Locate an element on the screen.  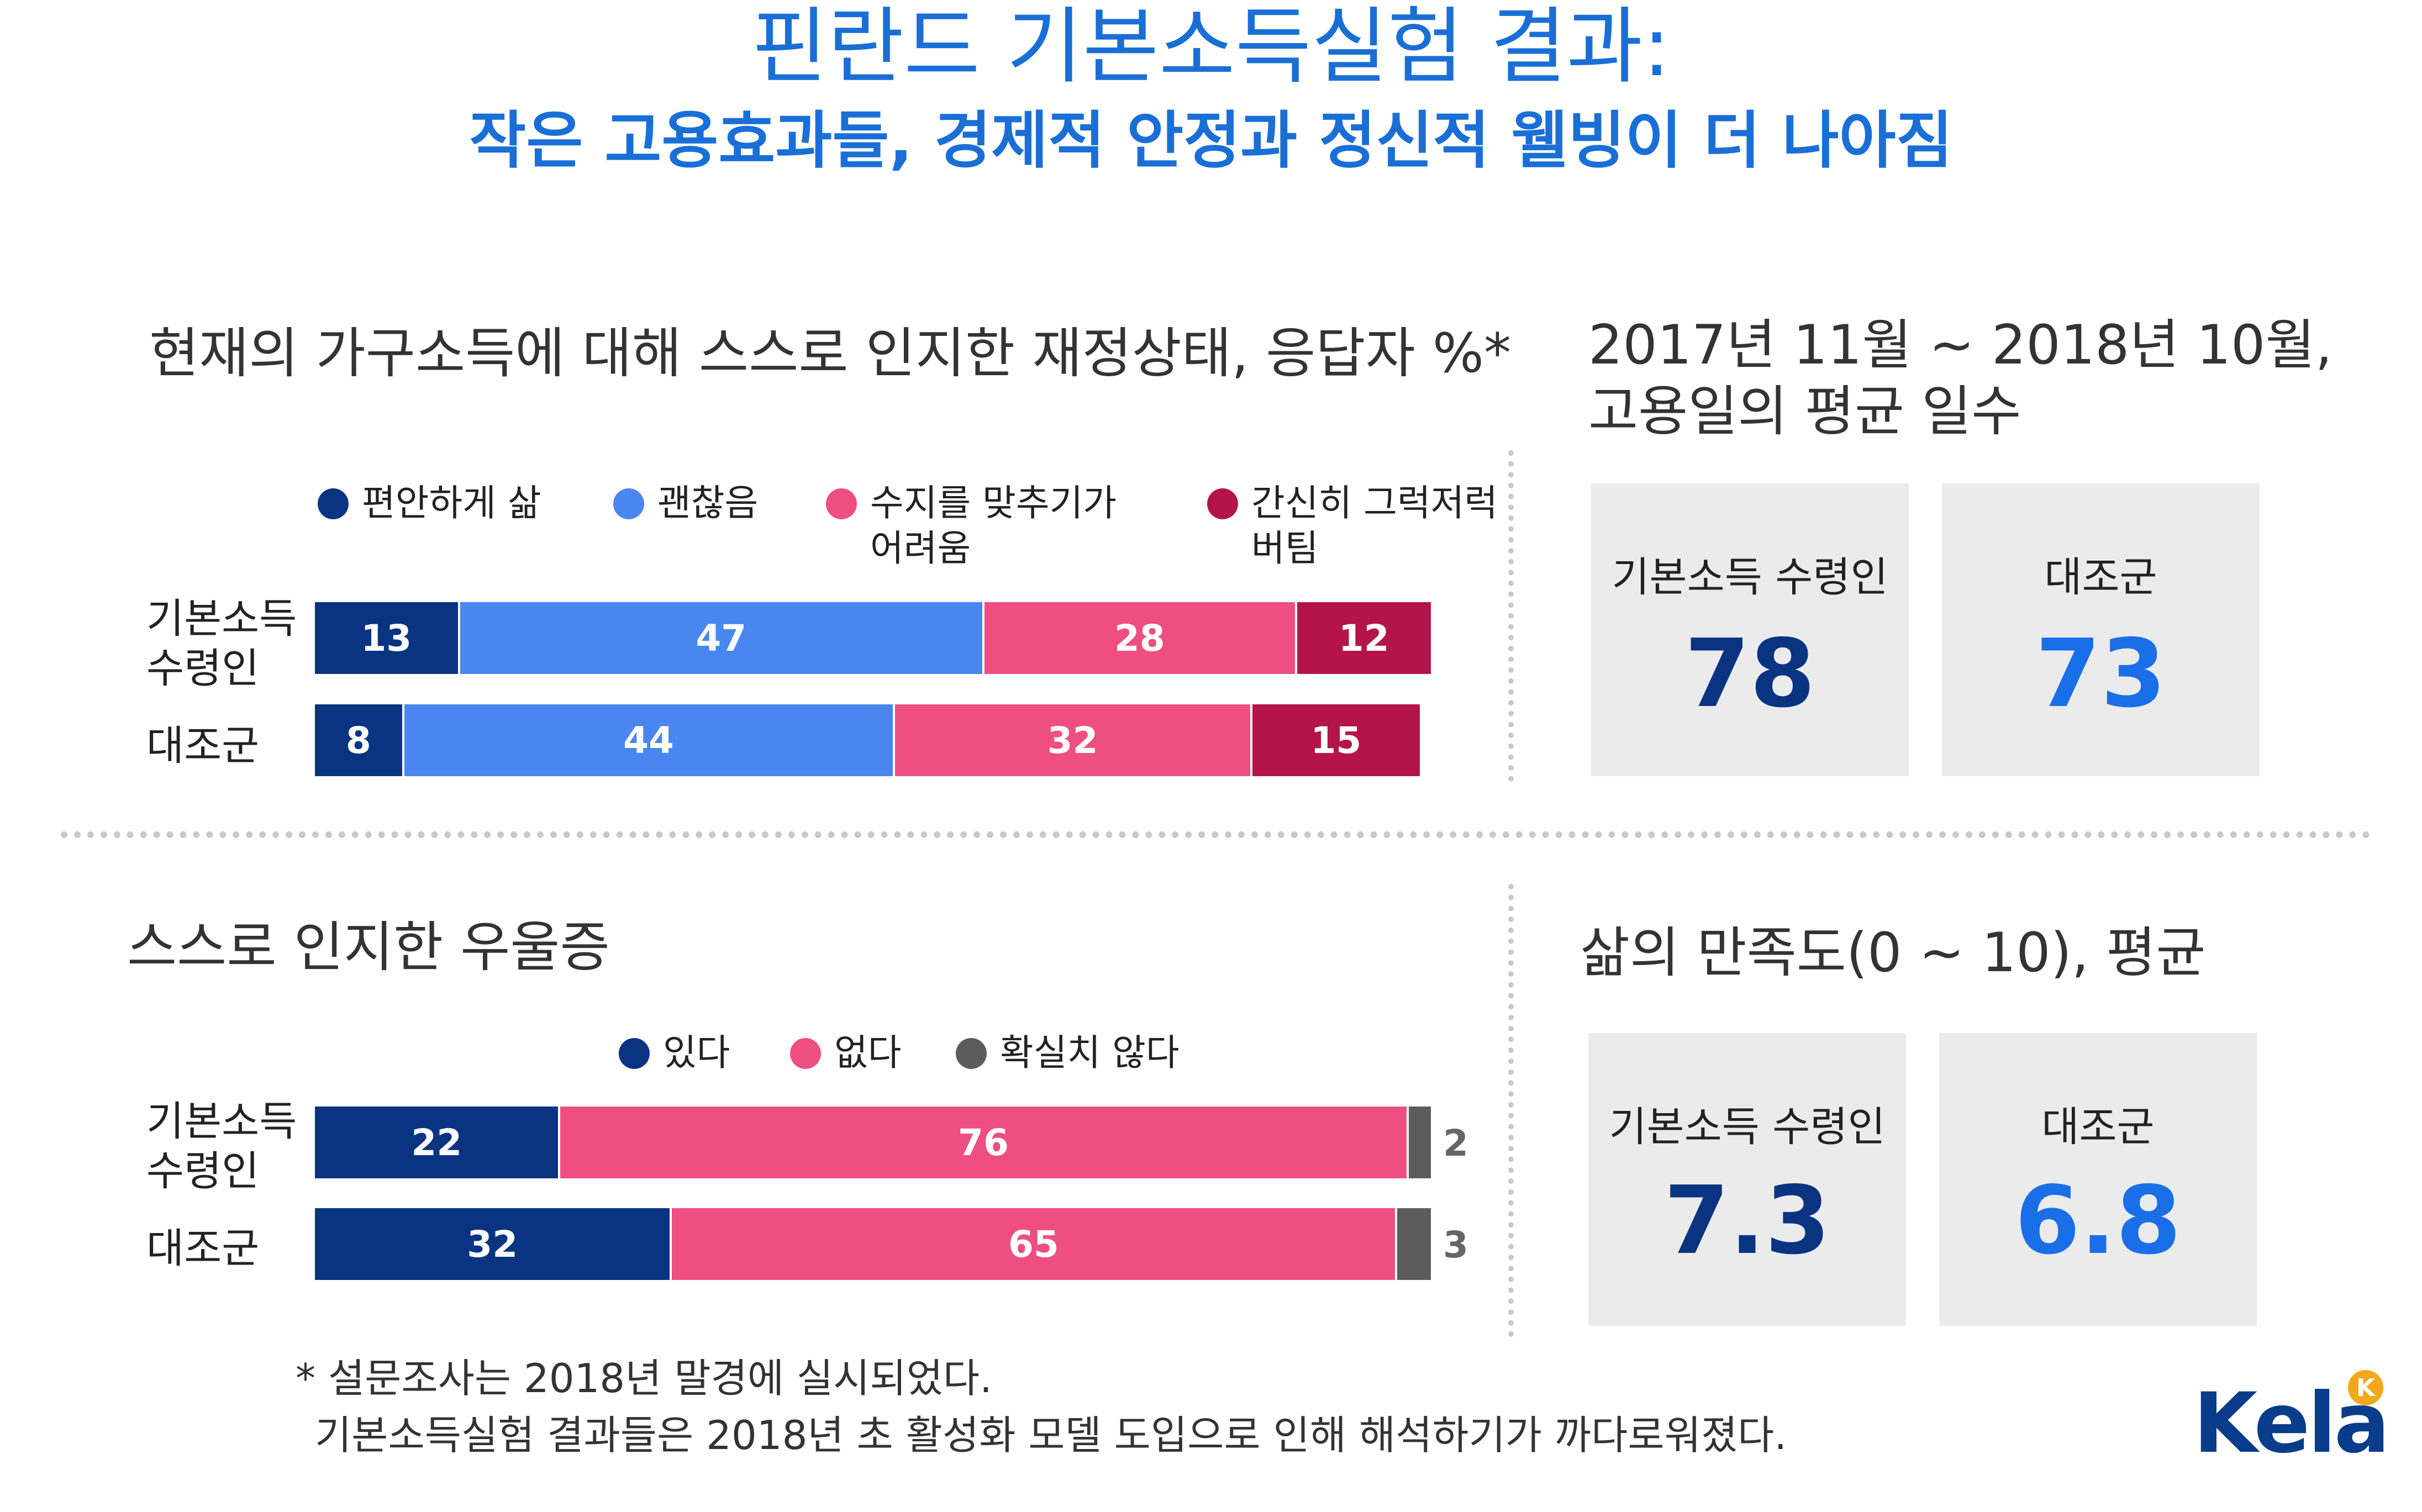
chart1-legend: 편안하게 삶 괜찮음 수지를 맞추기가 어려움 간신히 그럭저럭 버팀 is located at coordinates (762, 536).